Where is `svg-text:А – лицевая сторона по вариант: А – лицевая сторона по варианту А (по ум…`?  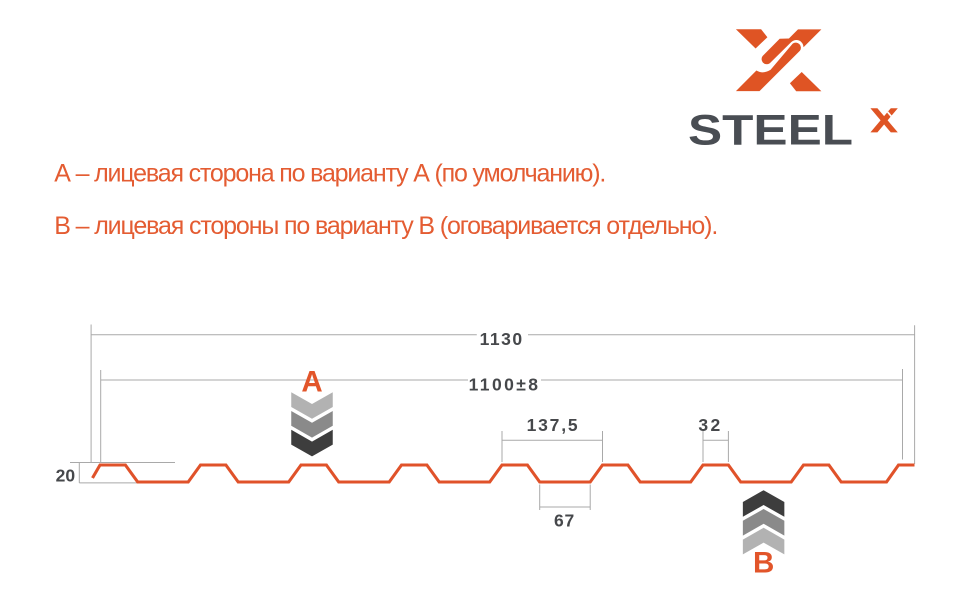 svg-text:А – лицевая сторона по вариант: А – лицевая сторона по варианту А (по ум… is located at coordinates (330, 173).